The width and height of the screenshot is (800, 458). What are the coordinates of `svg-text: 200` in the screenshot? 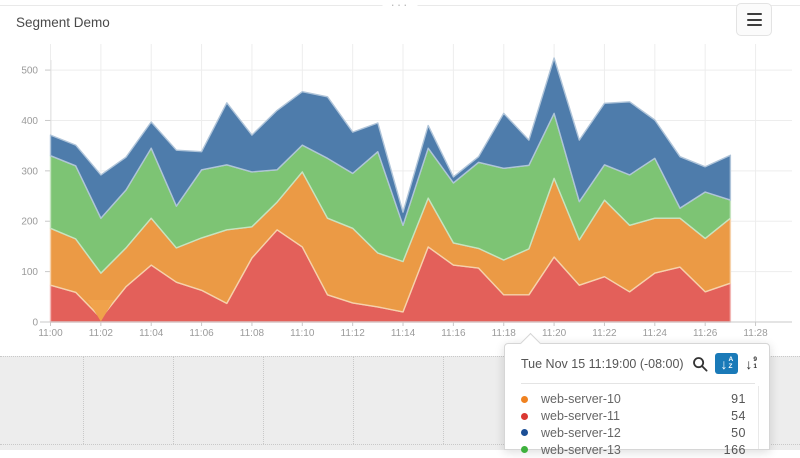 It's located at (29, 222).